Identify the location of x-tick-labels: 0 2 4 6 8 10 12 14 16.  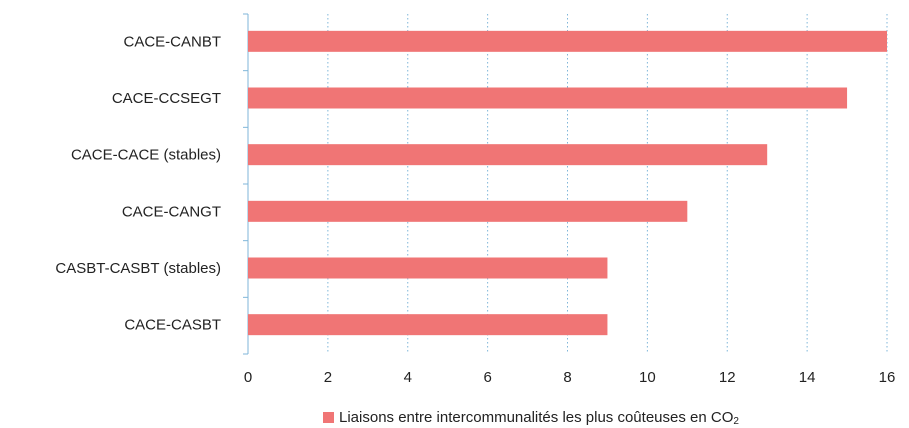
(570, 377).